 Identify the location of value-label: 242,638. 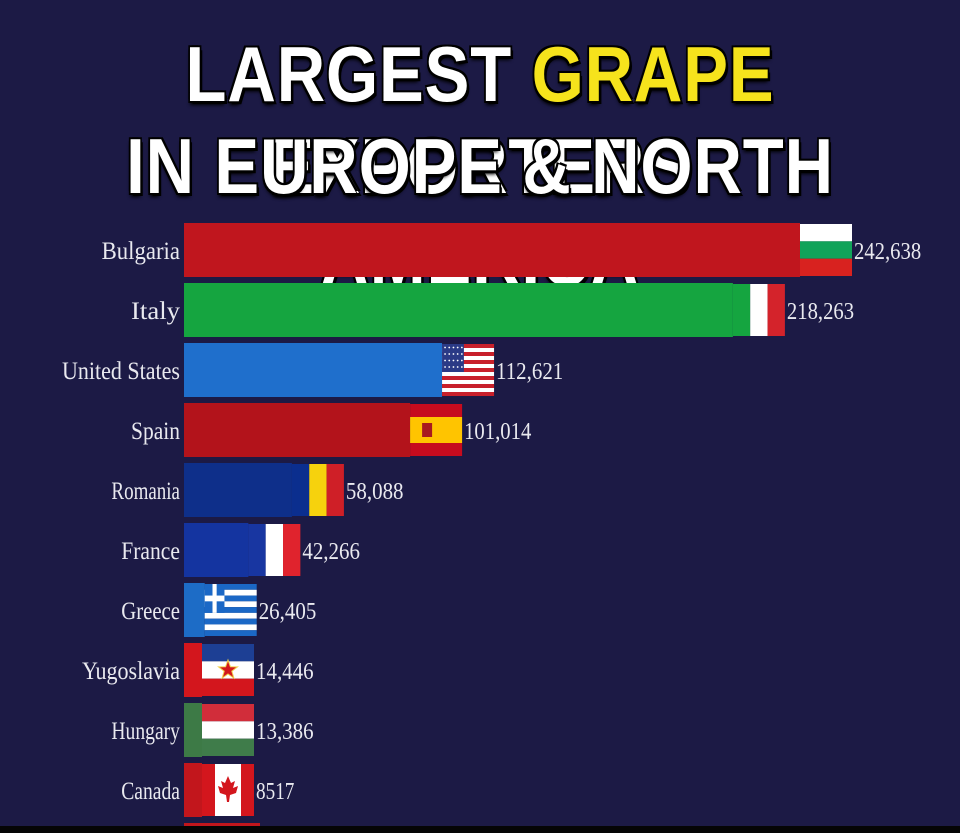
(887, 252).